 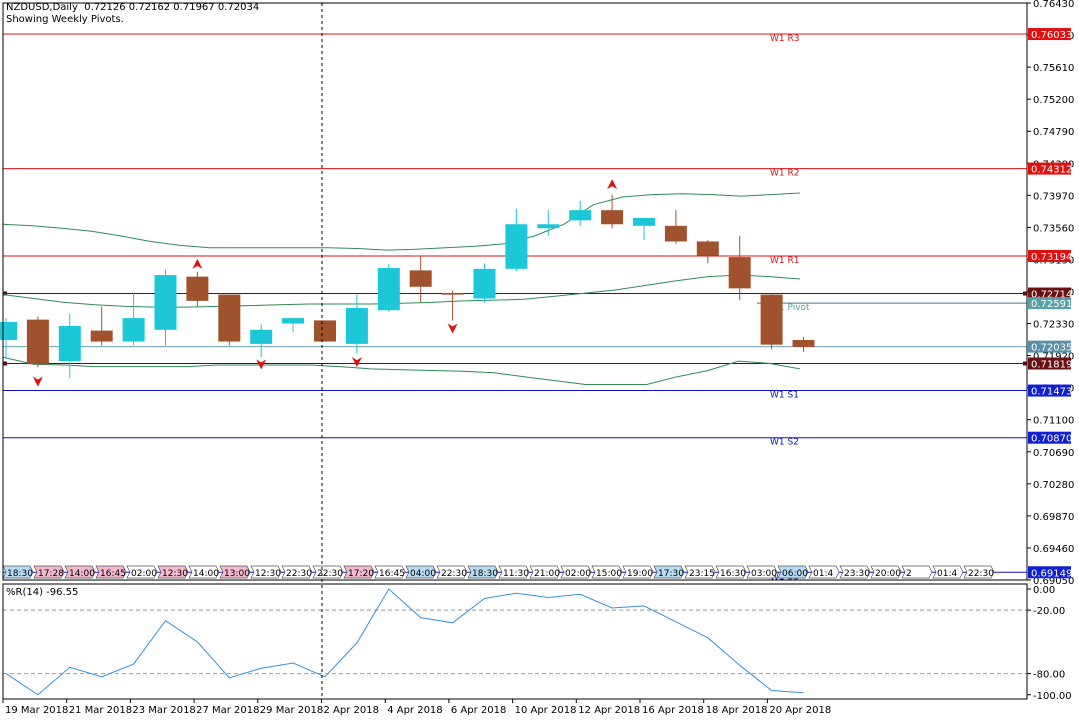 I want to click on wpr-tick-label: -100.00, so click(x=1052, y=696).